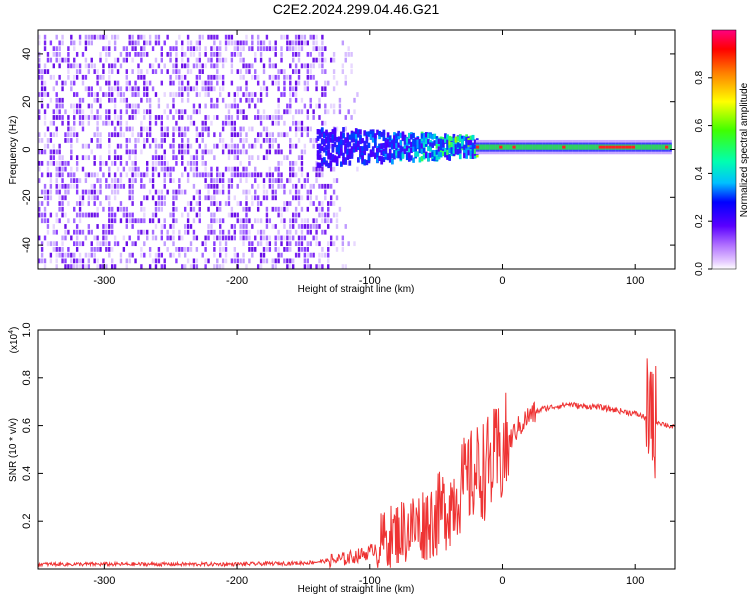  Describe the element at coordinates (27, 102) in the screenshot. I see `y-tick-label: 20` at that location.